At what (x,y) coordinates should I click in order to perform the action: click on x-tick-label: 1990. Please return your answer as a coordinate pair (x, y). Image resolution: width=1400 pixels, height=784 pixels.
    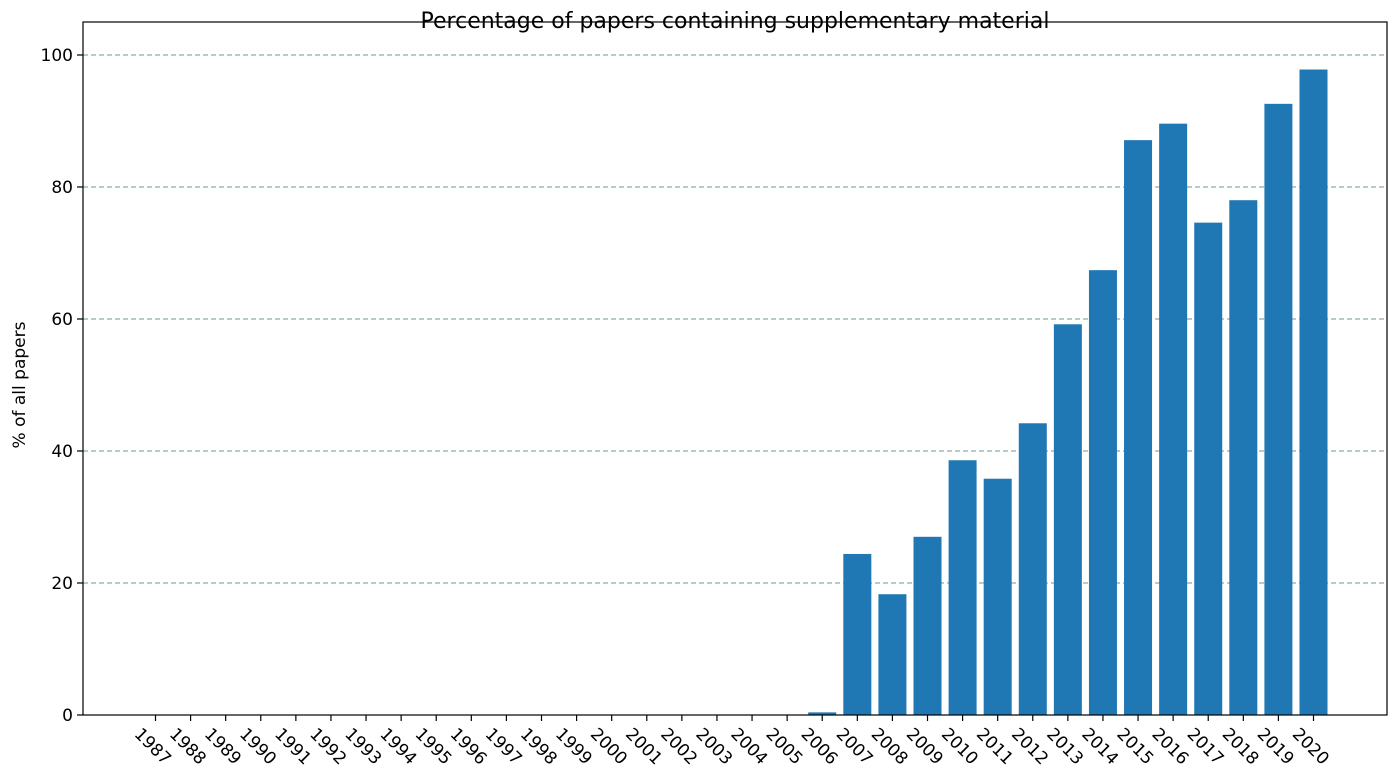
    Looking at the image, I should click on (257, 746).